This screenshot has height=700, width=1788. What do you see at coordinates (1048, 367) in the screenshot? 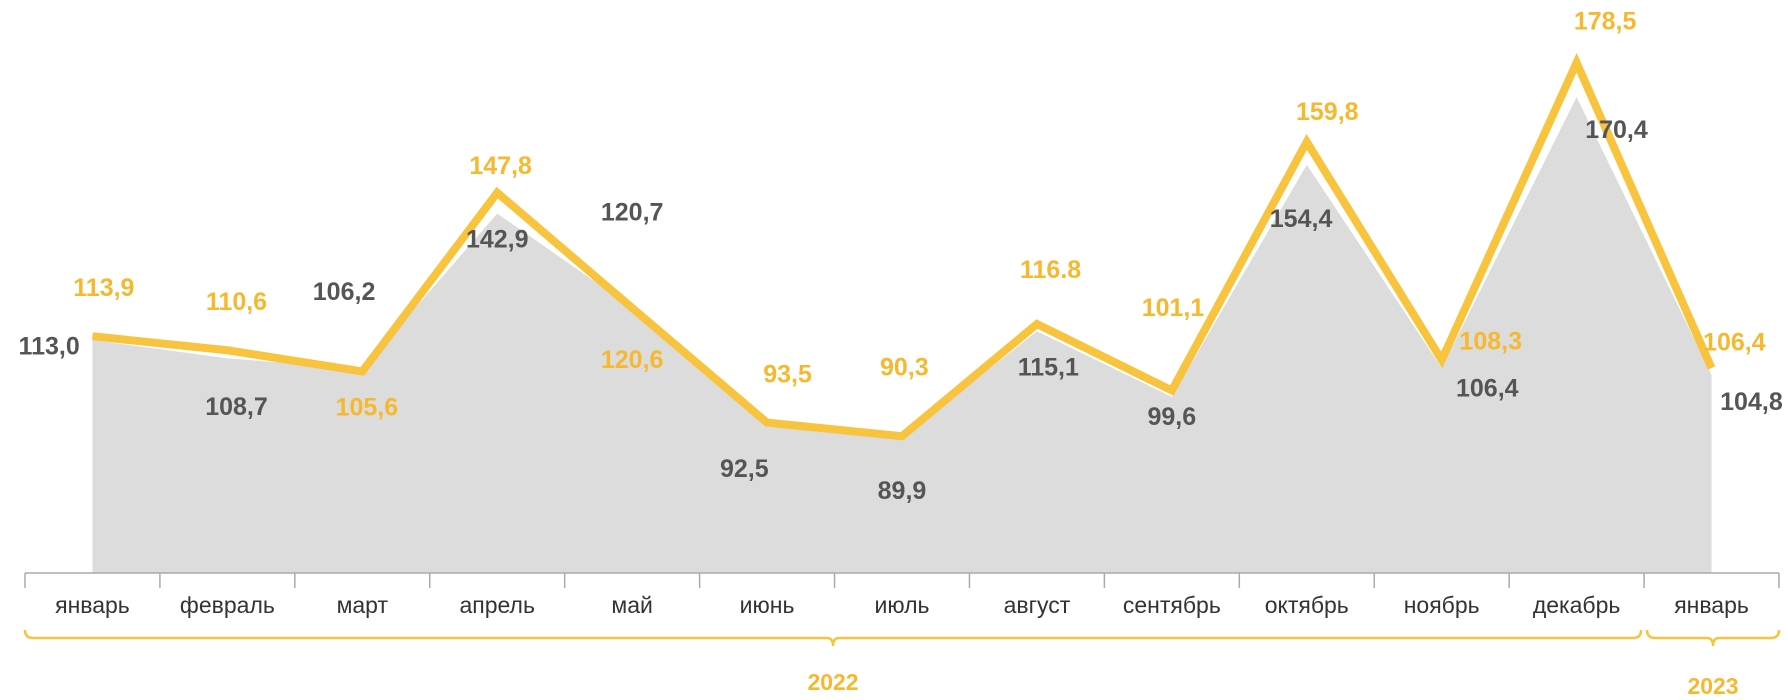
I see `data-label: 115,1` at bounding box center [1048, 367].